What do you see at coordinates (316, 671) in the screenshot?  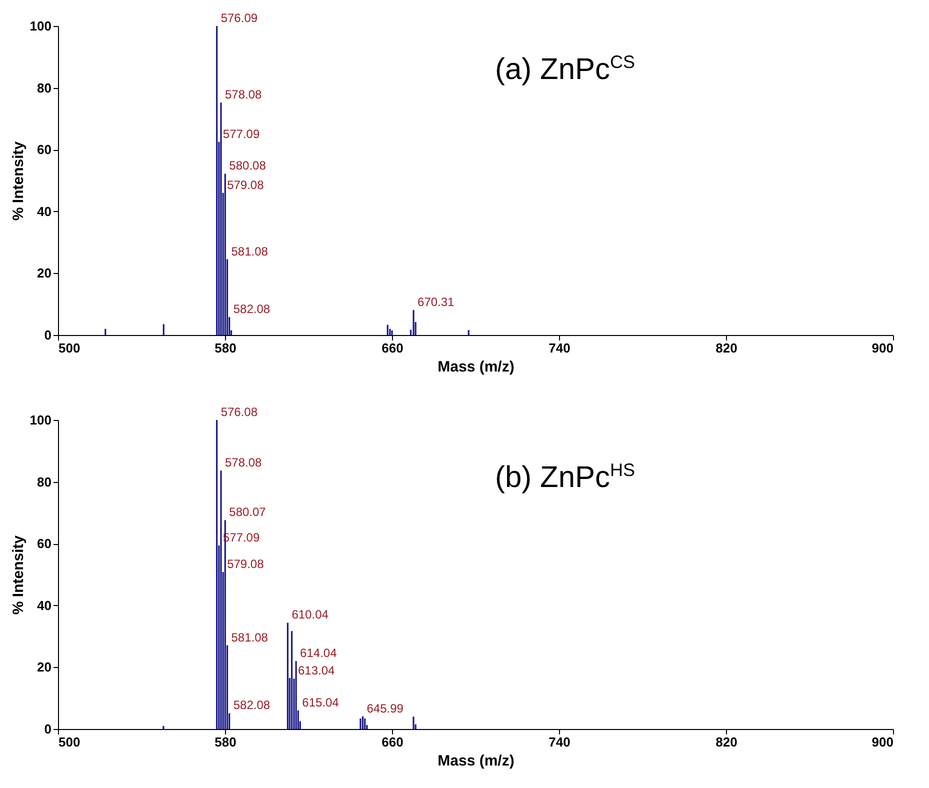 I see `text: 613.04` at bounding box center [316, 671].